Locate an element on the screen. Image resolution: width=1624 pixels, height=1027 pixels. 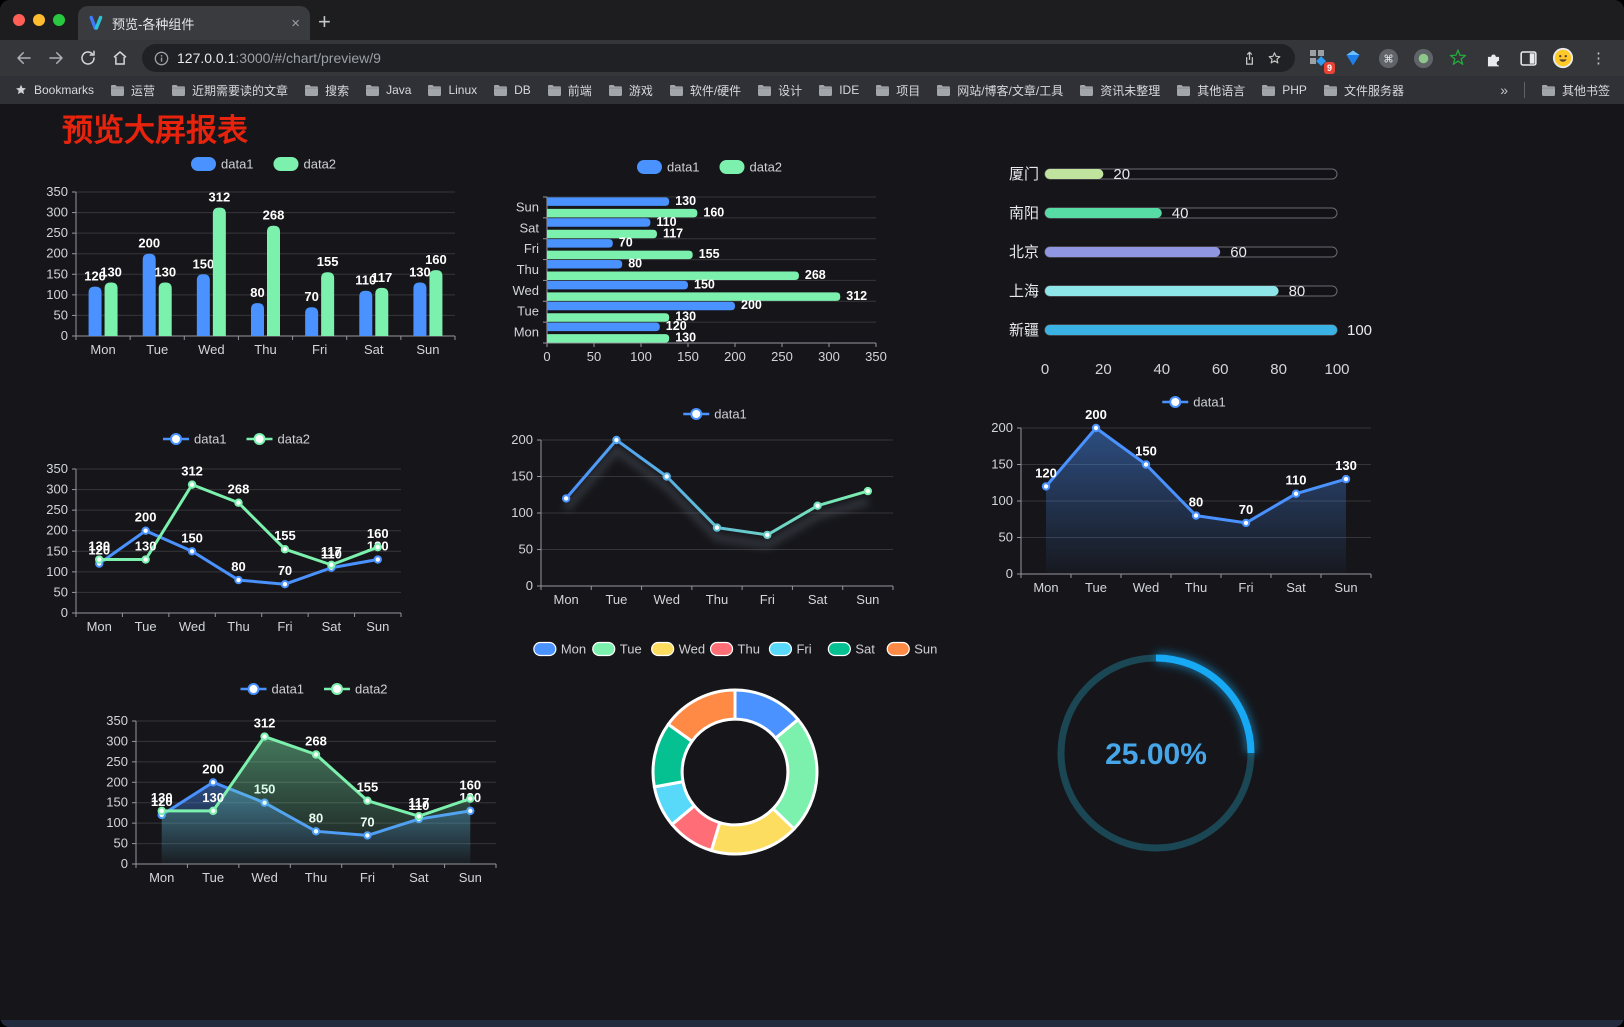
chart-progress: 厦门 20 南阳 40 北京 60 上海 80 新疆 100 0 20 40 60 80 100 is located at coordinates (1192, 273).